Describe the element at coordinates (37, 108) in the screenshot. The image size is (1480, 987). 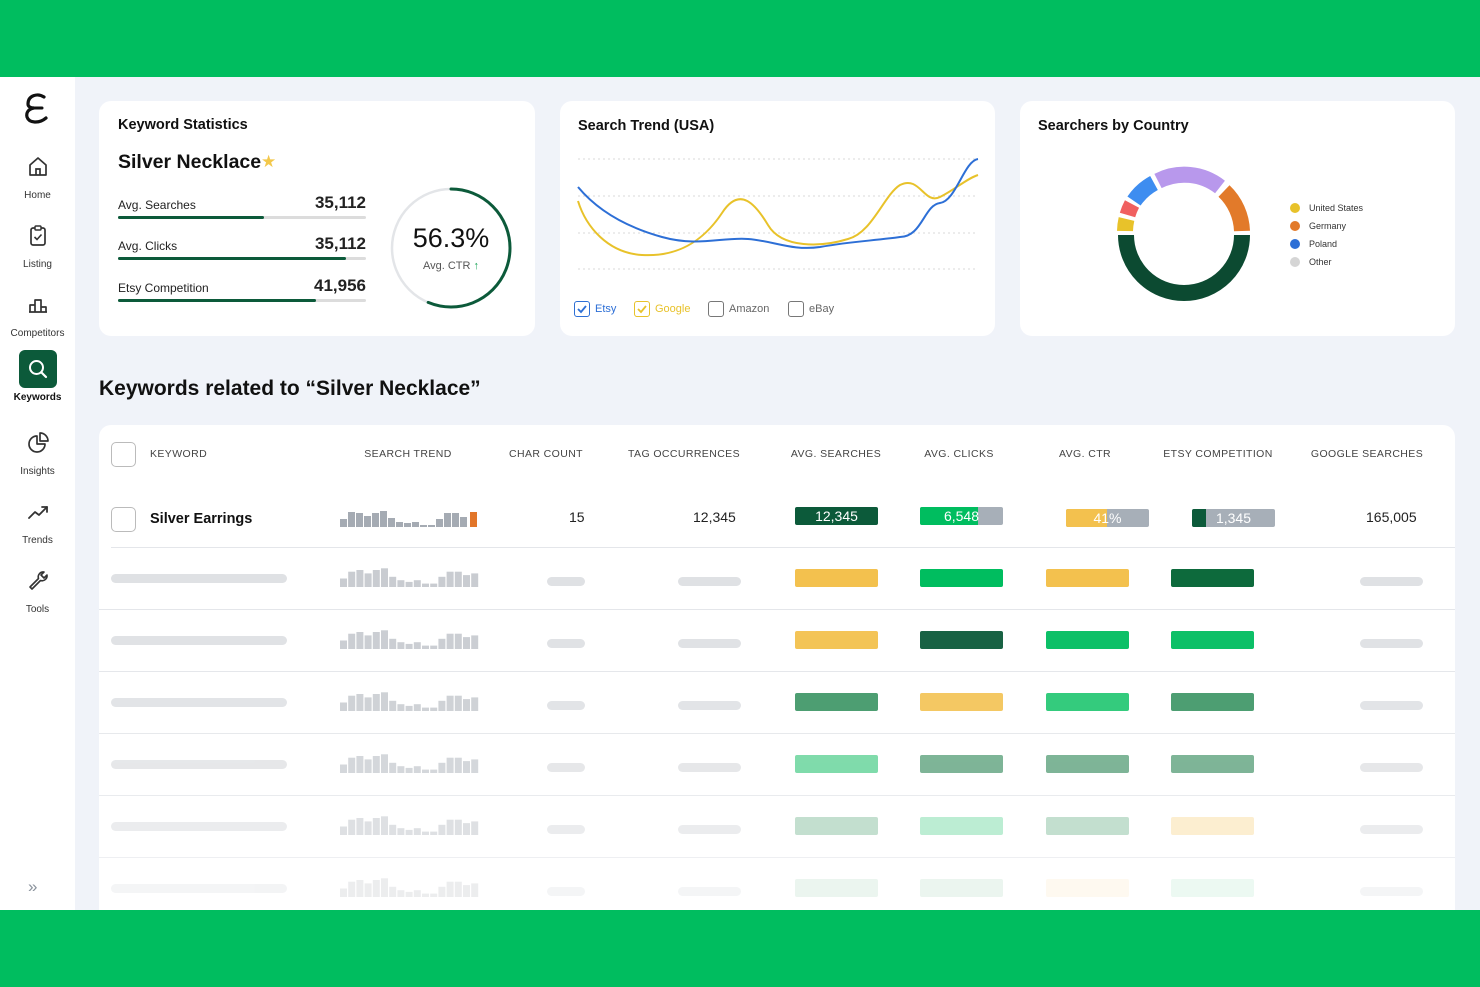
I see `erank-logo` at that location.